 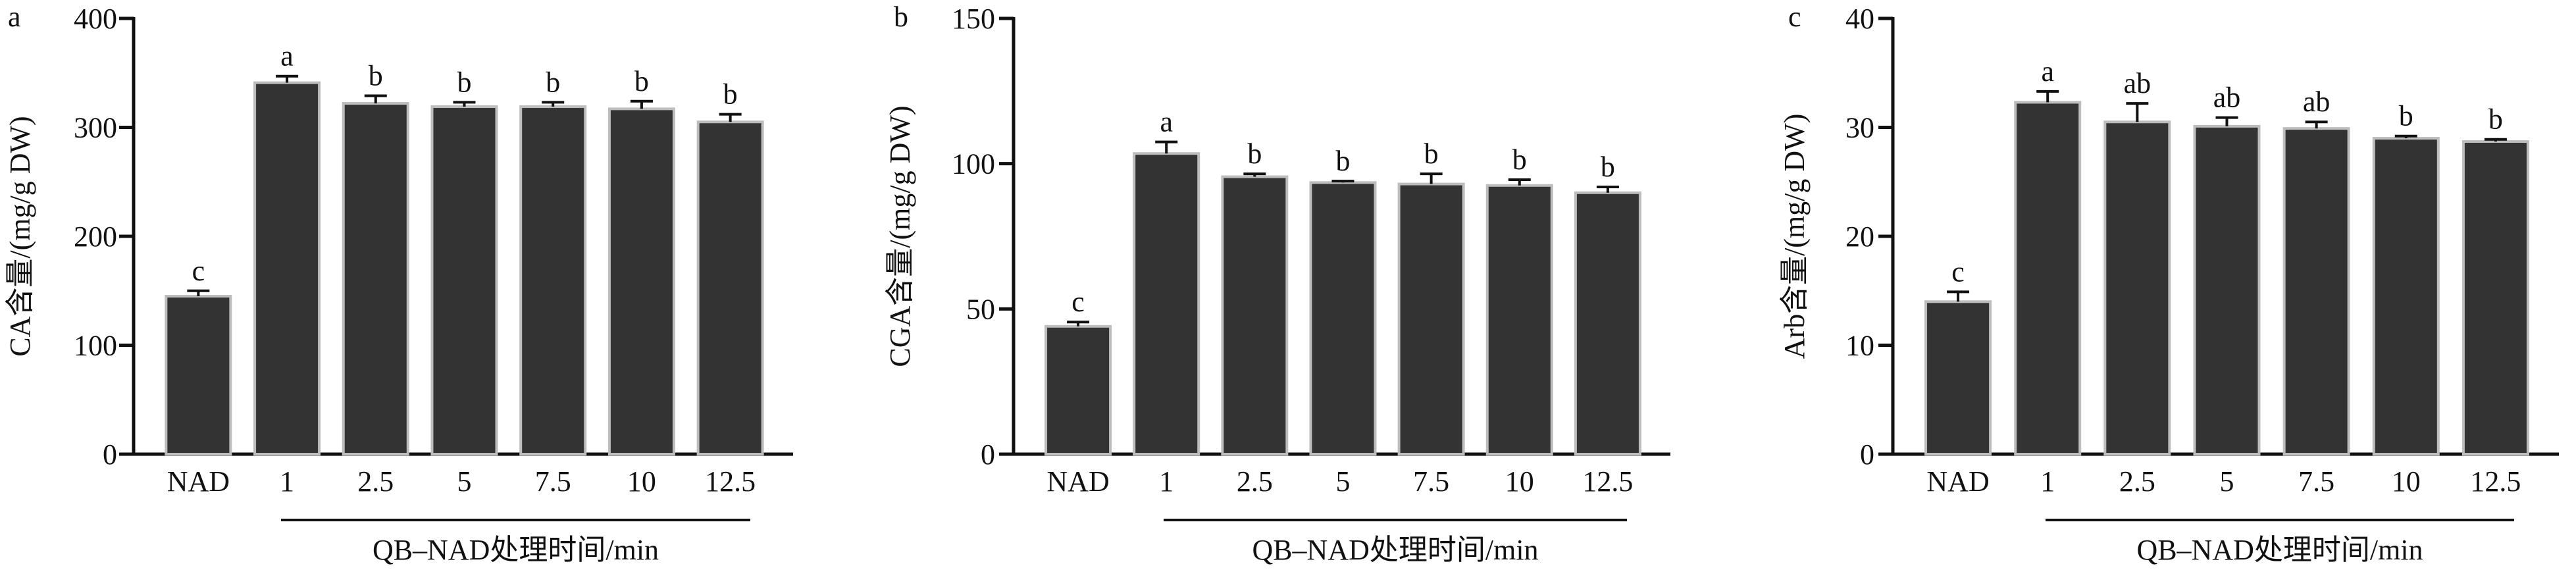 What do you see at coordinates (20, 236) in the screenshot?
I see `y-axis-label: CA含量/(mg/g DW)` at bounding box center [20, 236].